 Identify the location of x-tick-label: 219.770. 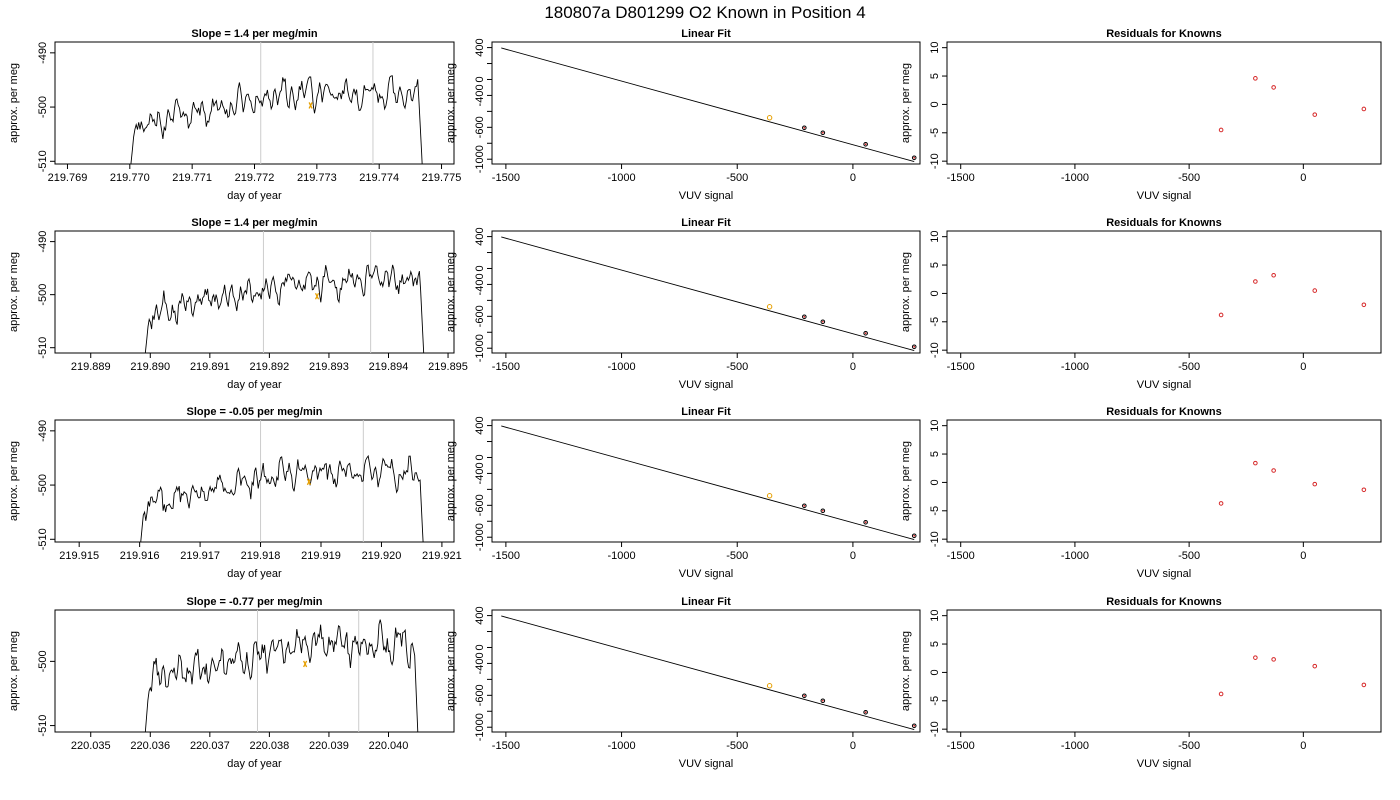
(130, 178).